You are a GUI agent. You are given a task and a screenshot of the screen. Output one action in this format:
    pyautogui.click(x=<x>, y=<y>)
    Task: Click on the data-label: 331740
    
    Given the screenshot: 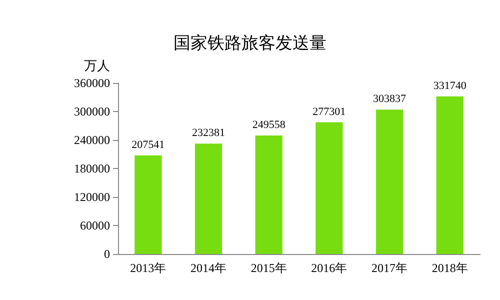 What is the action you would take?
    pyautogui.click(x=450, y=86)
    